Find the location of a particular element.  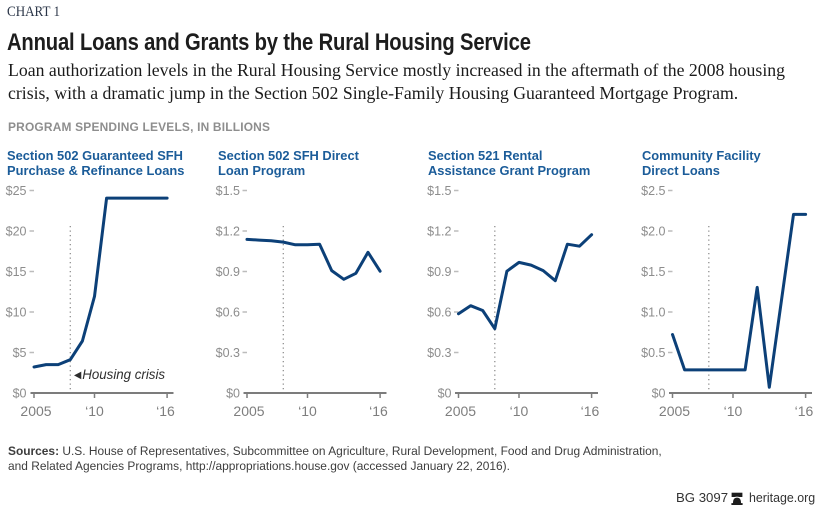

svg-text: $25 is located at coordinates (16, 191).